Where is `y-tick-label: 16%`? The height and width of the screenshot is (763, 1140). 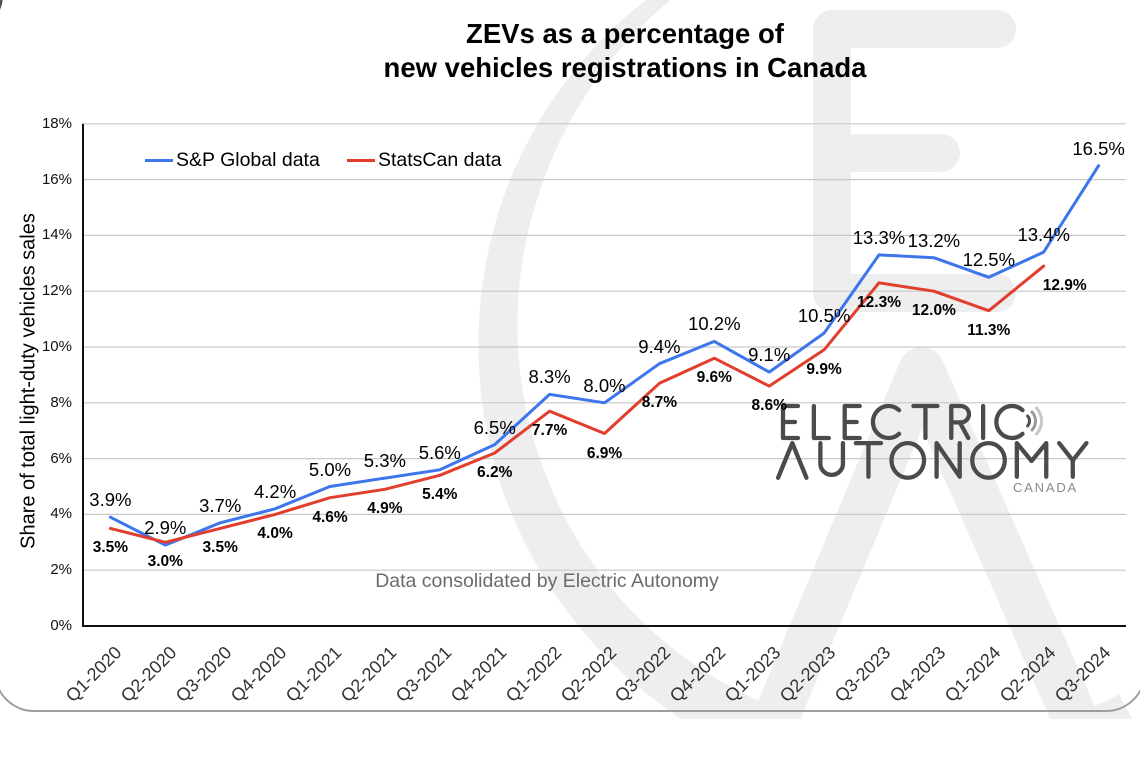
y-tick-label: 16% is located at coordinates (56, 179).